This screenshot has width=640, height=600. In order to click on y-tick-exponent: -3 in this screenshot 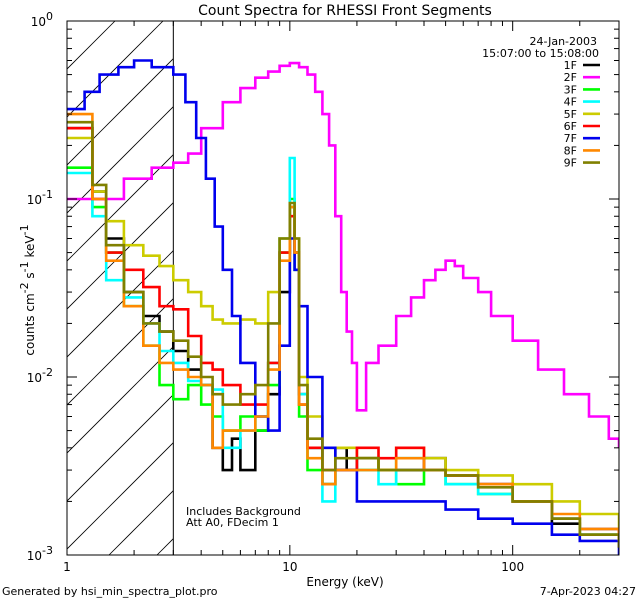, I will do `click(47, 550)`.